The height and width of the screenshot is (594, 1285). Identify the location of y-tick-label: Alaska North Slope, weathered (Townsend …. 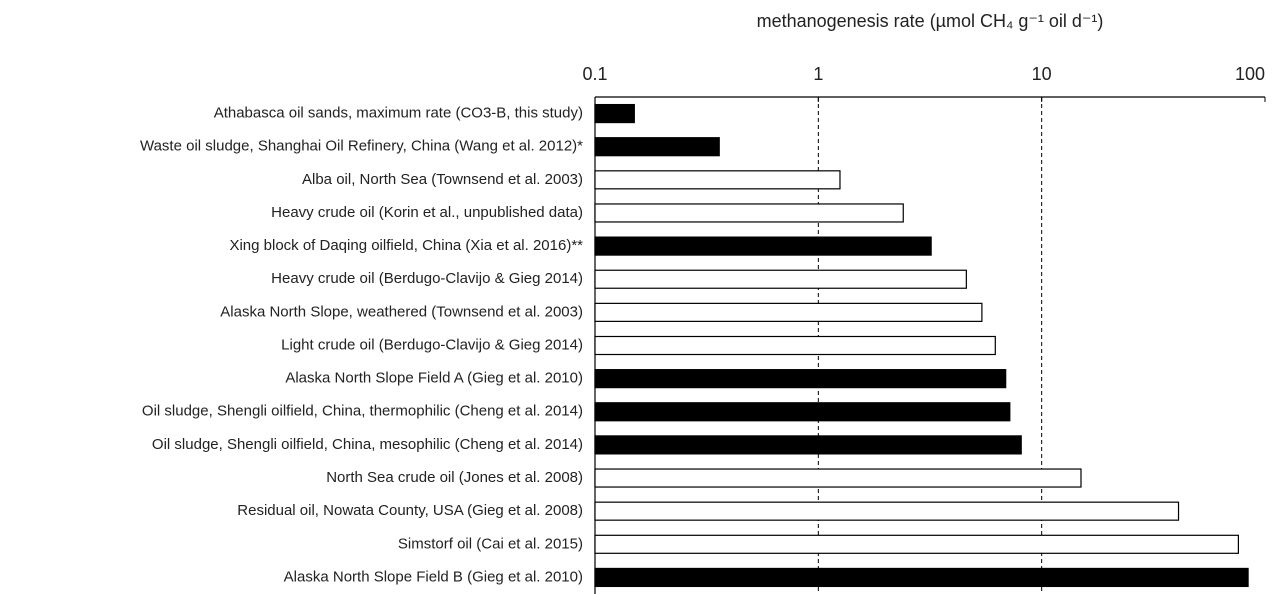
(401, 311).